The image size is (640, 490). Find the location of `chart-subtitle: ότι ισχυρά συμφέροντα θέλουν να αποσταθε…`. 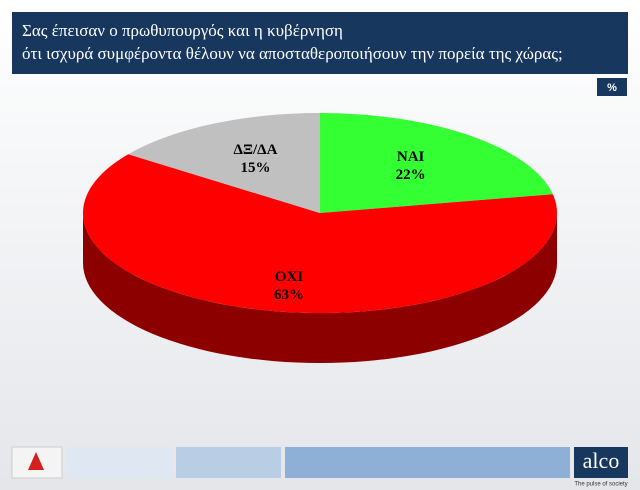

chart-subtitle: ότι ισχυρά συμφέροντα θέλουν να αποσταθε… is located at coordinates (292, 53).